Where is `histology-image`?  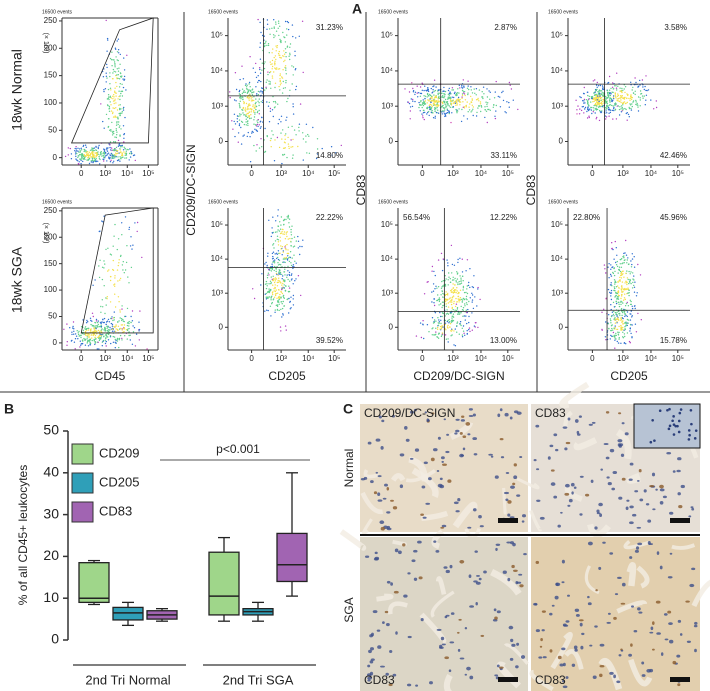
histology-image is located at coordinates (444, 468).